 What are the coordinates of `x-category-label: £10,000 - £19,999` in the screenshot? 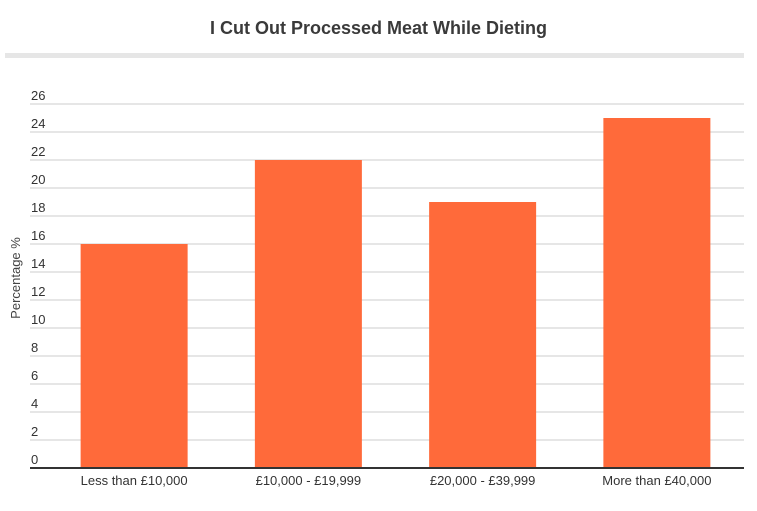 It's located at (309, 480).